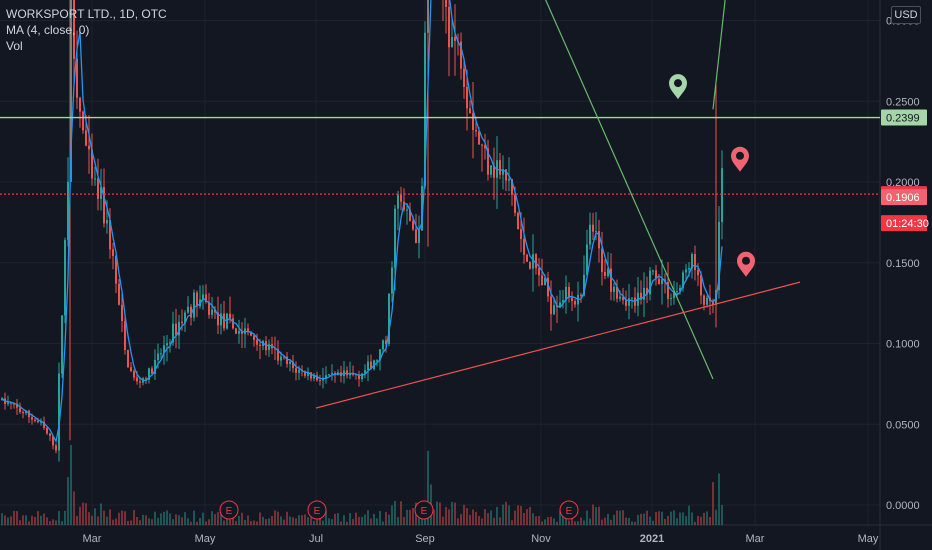  I want to click on volume-indicator-label: Vol, so click(14, 46).